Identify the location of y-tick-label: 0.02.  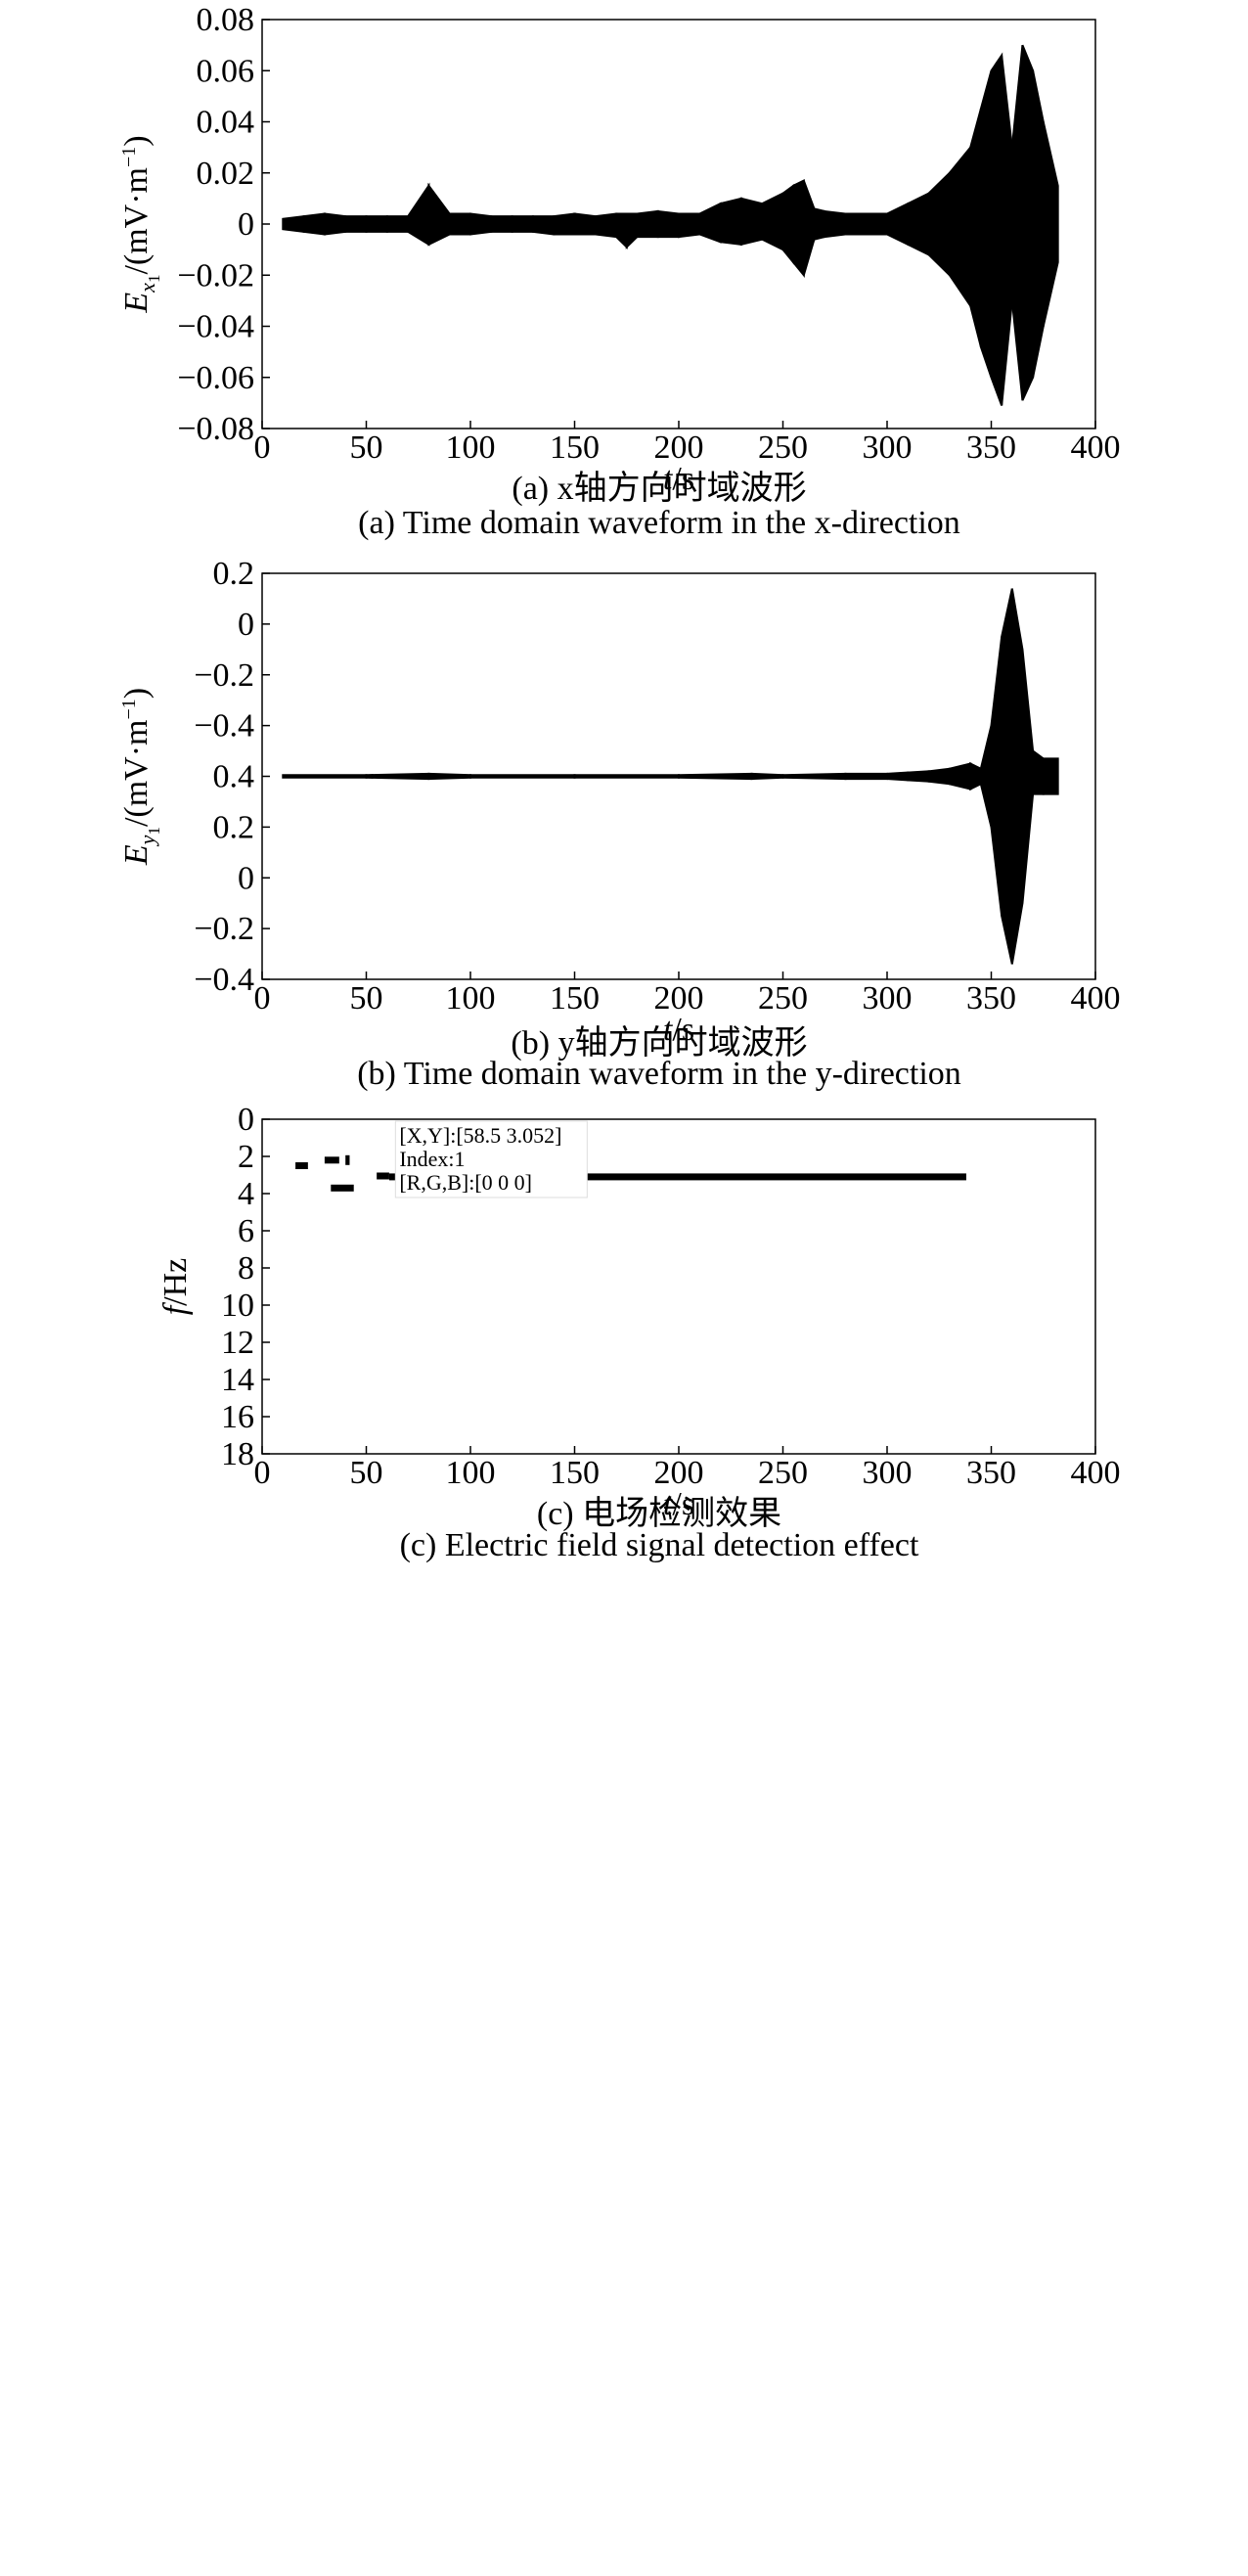
(226, 174).